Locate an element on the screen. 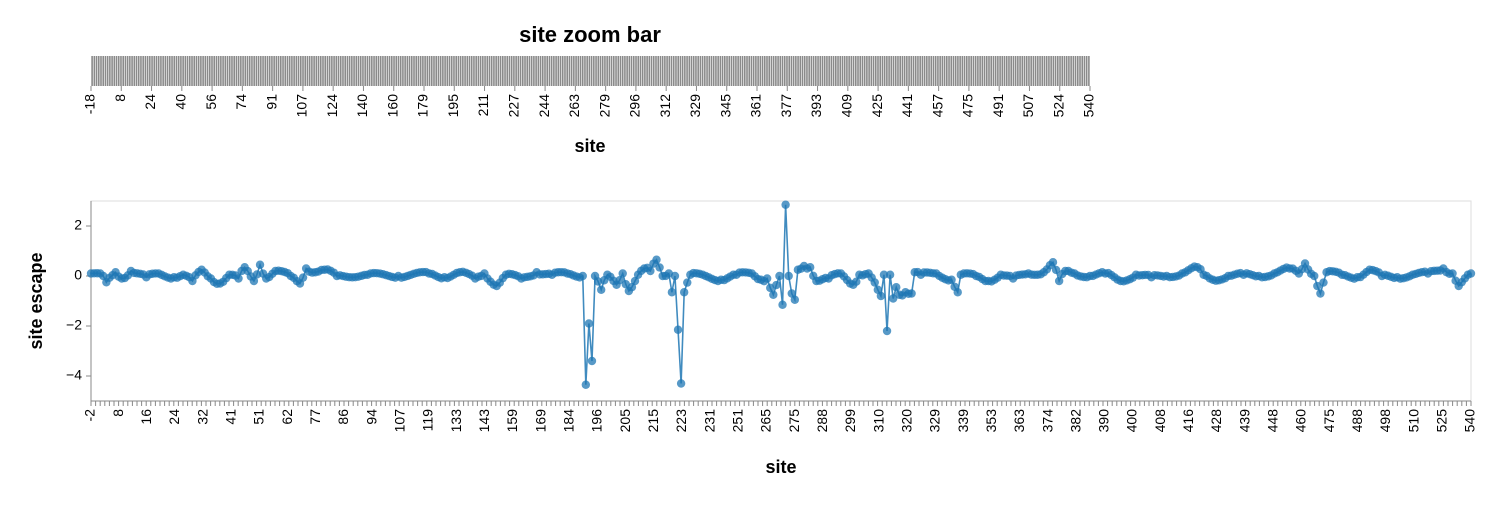  x-axis-tick-label: 107 is located at coordinates (399, 421).